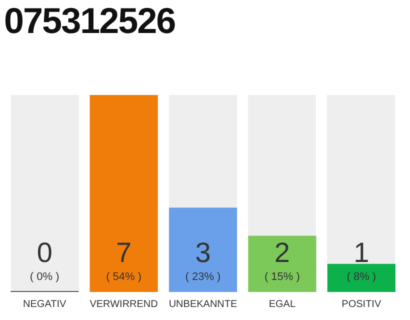 The height and width of the screenshot is (320, 410). Describe the element at coordinates (124, 252) in the screenshot. I see `data-label: 7` at that location.